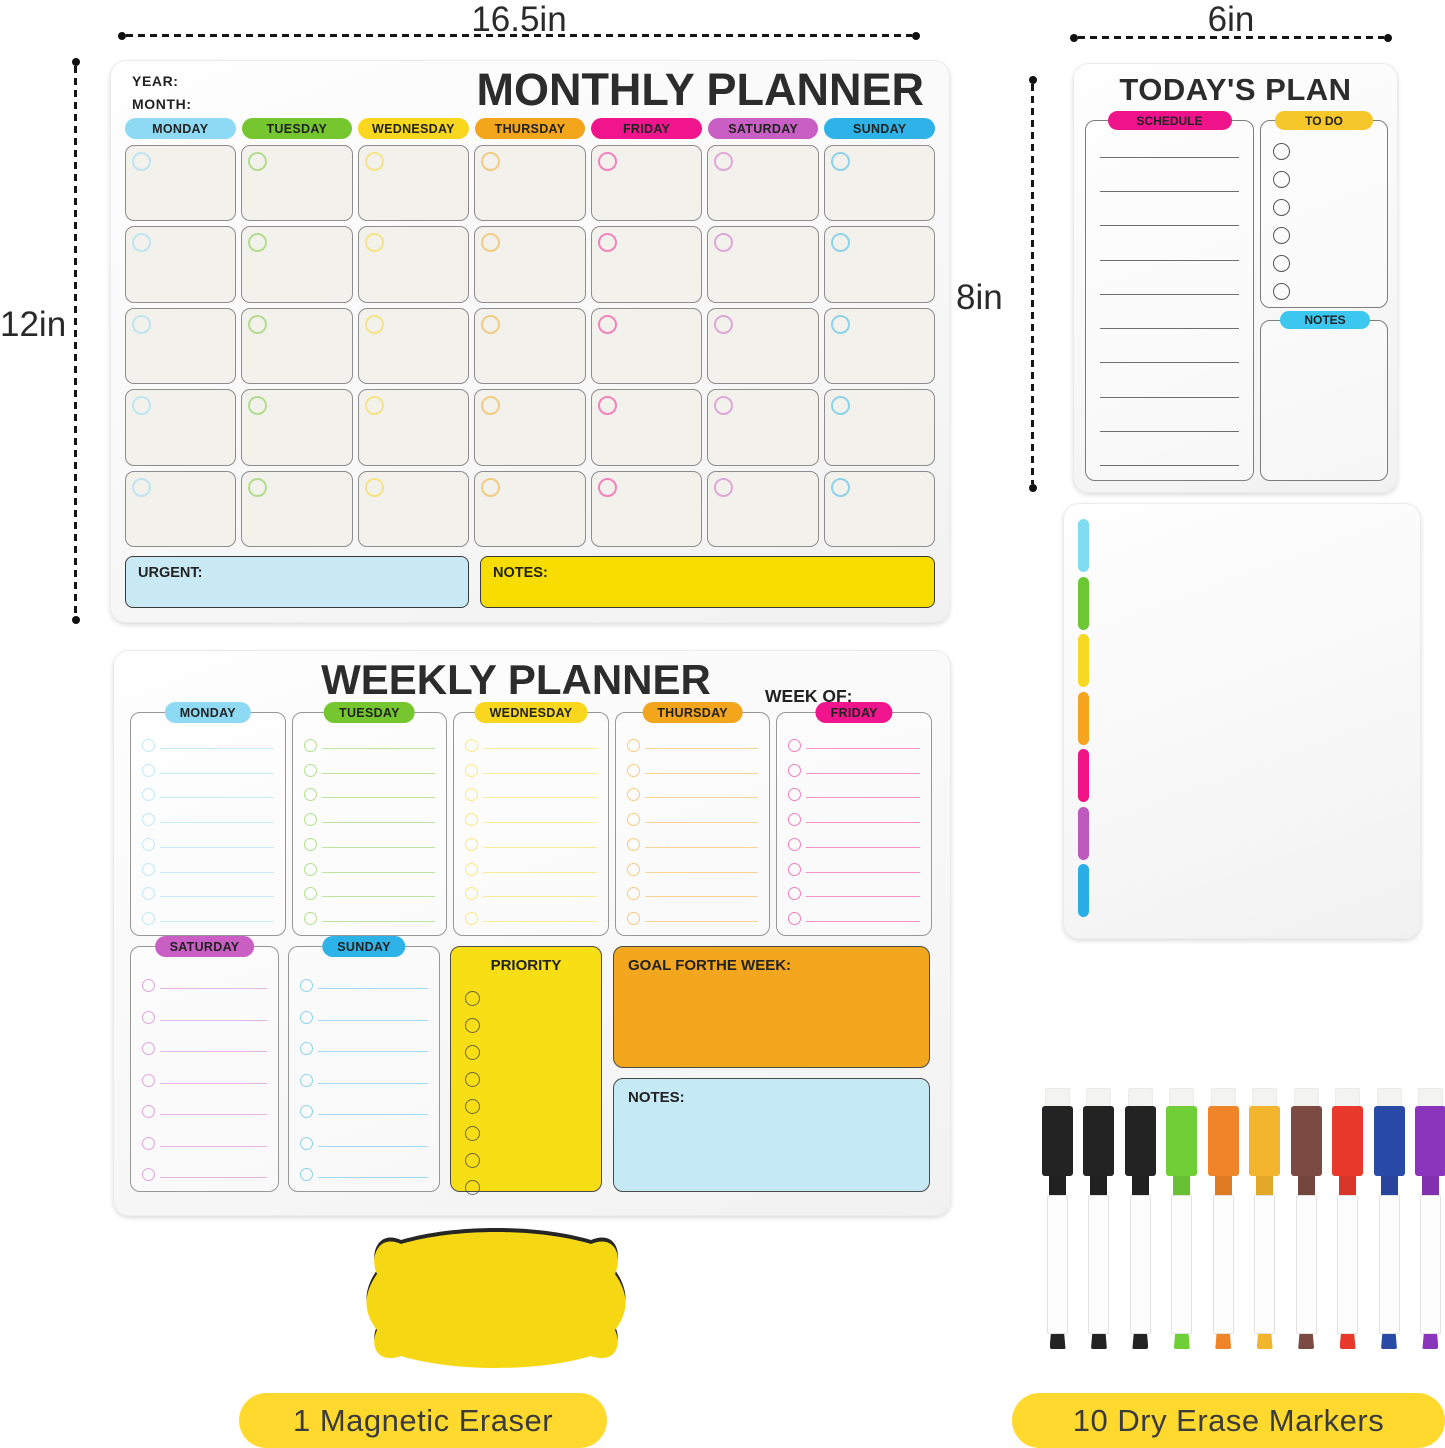 This screenshot has height=1448, width=1445. I want to click on monthly-height-dimension-line, so click(75, 341).